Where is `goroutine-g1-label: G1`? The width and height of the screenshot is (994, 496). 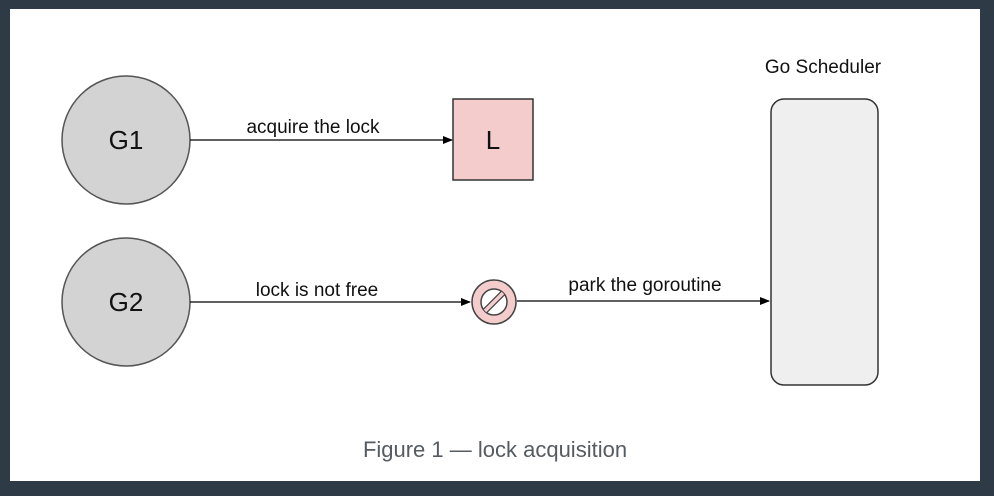 goroutine-g1-label: G1 is located at coordinates (126, 140).